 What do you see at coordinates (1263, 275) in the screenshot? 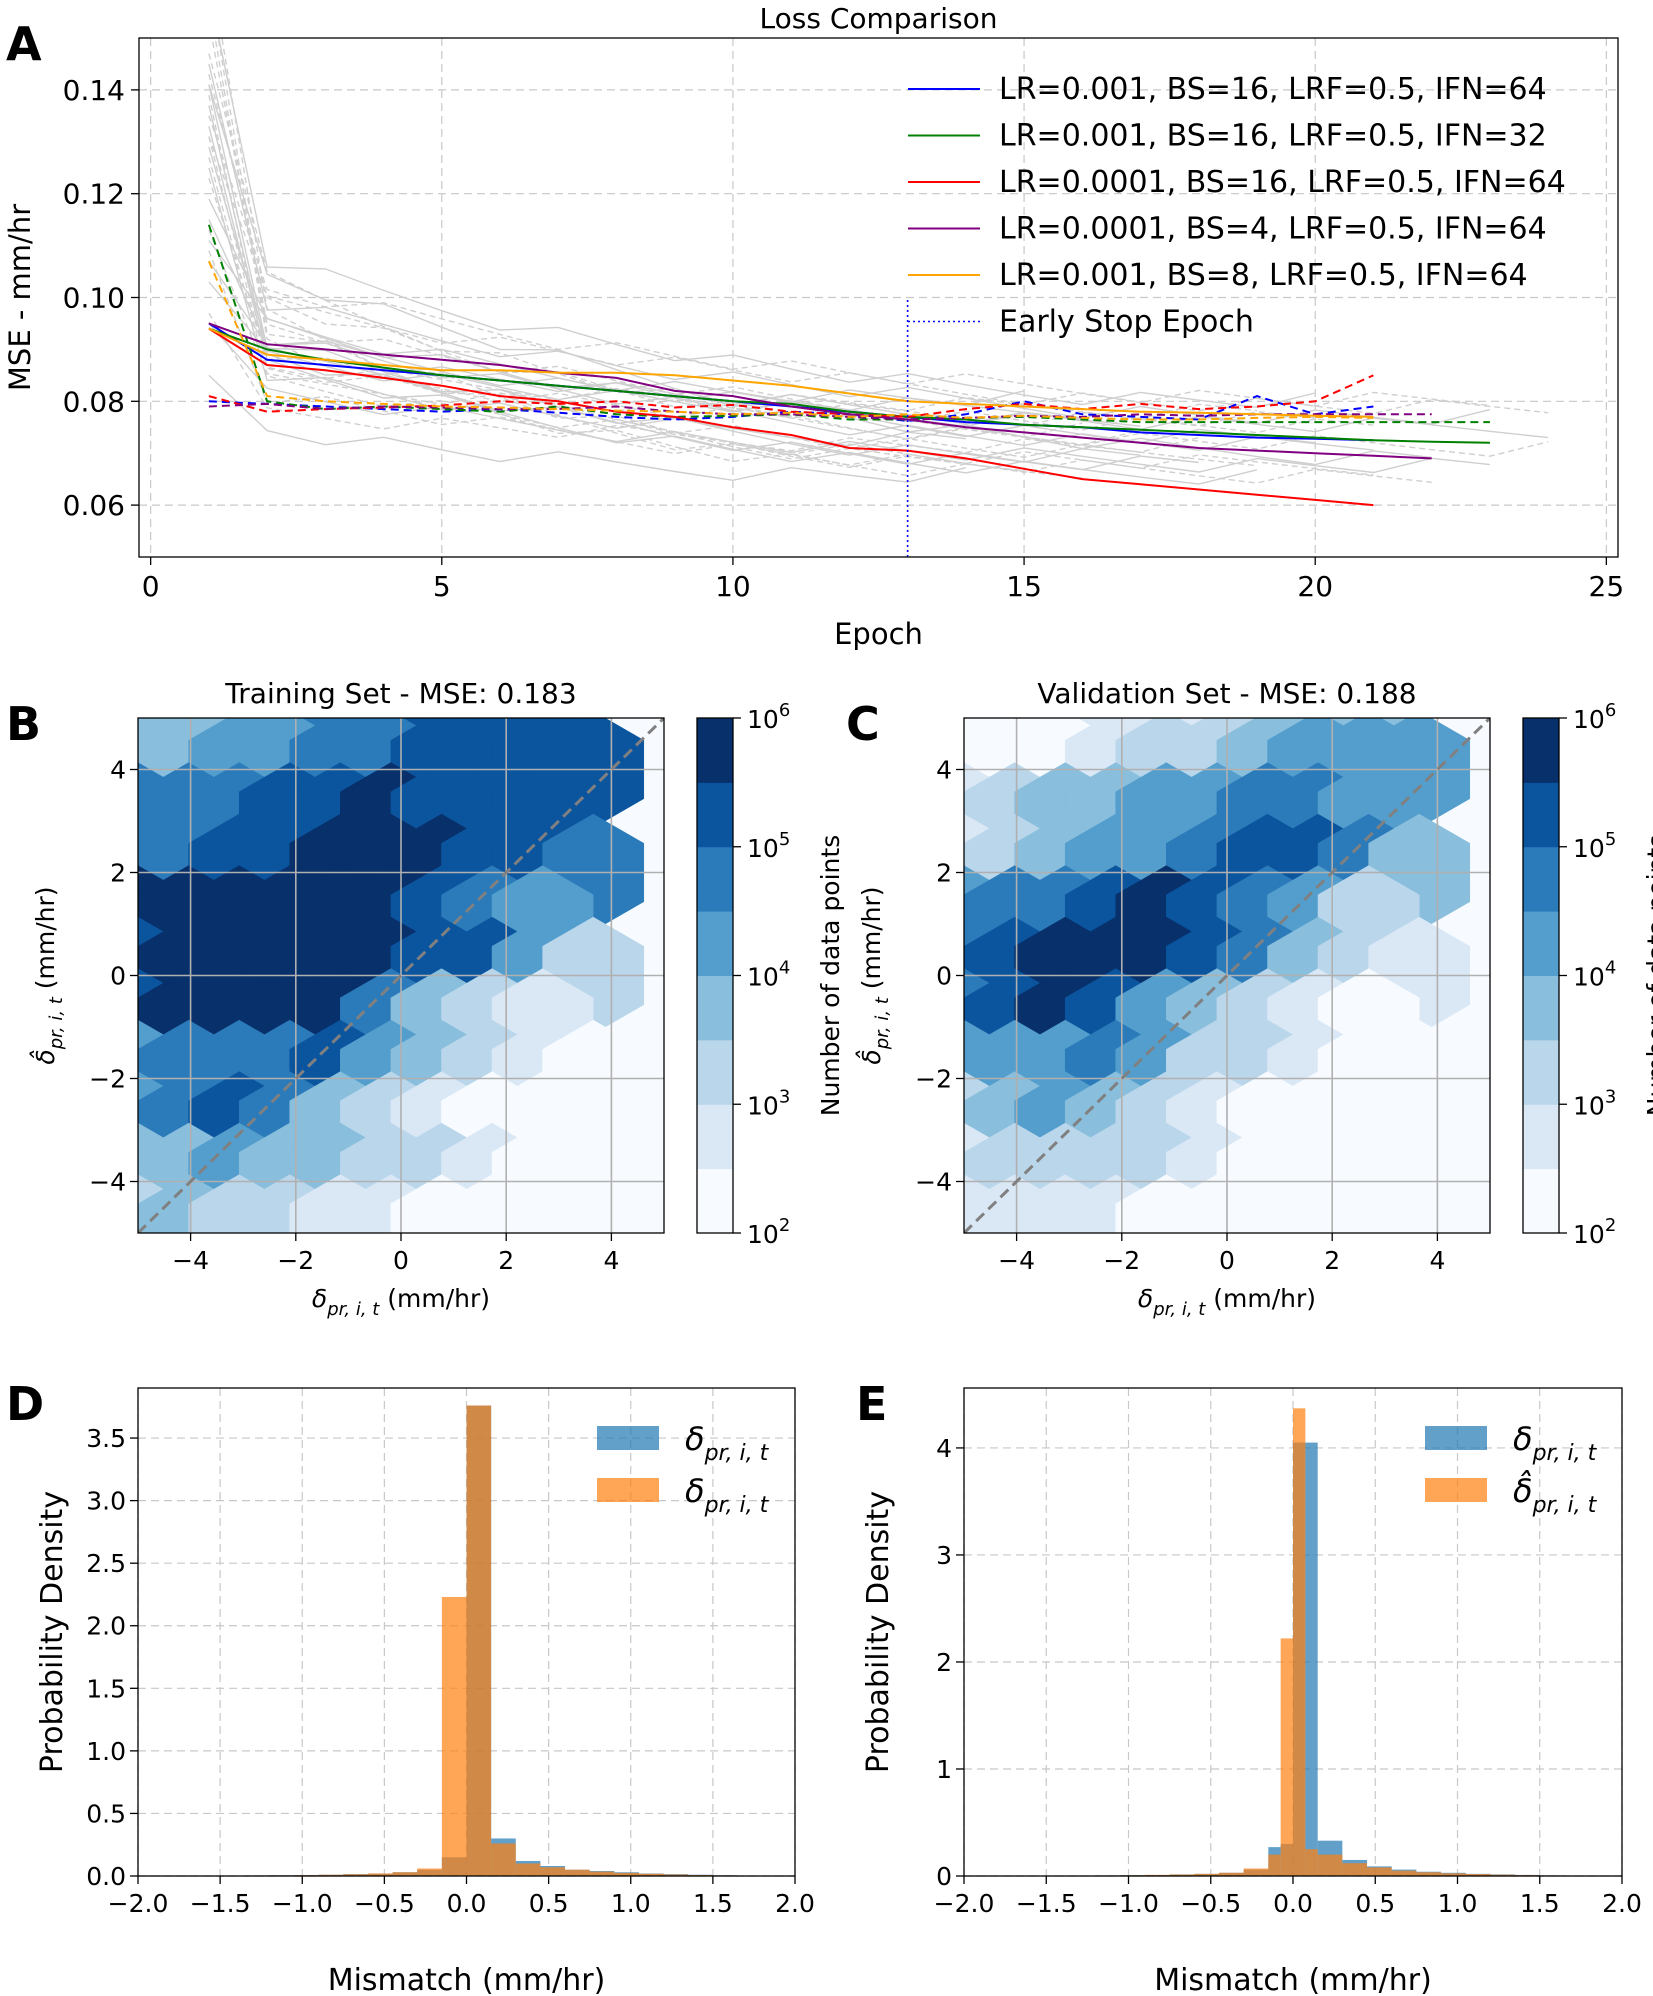
I see `legend-label-5: LR=0.001, BS=8, LRF=0.5, IFN=64` at bounding box center [1263, 275].